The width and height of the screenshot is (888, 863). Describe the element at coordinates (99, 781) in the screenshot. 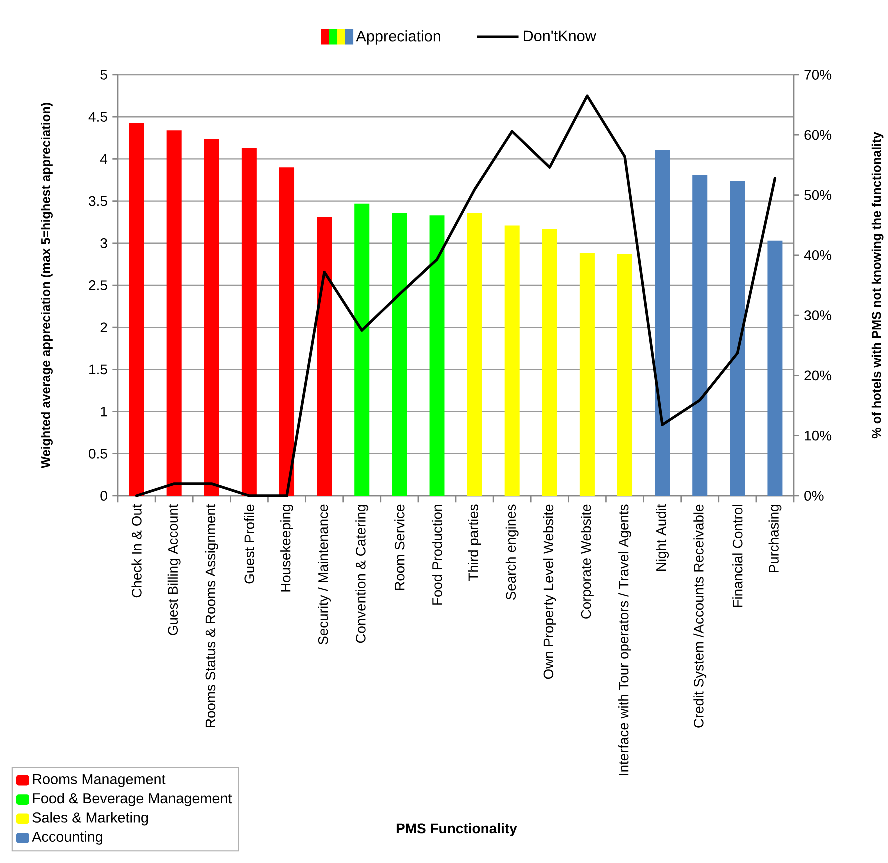

I see `text: Rooms Management` at that location.